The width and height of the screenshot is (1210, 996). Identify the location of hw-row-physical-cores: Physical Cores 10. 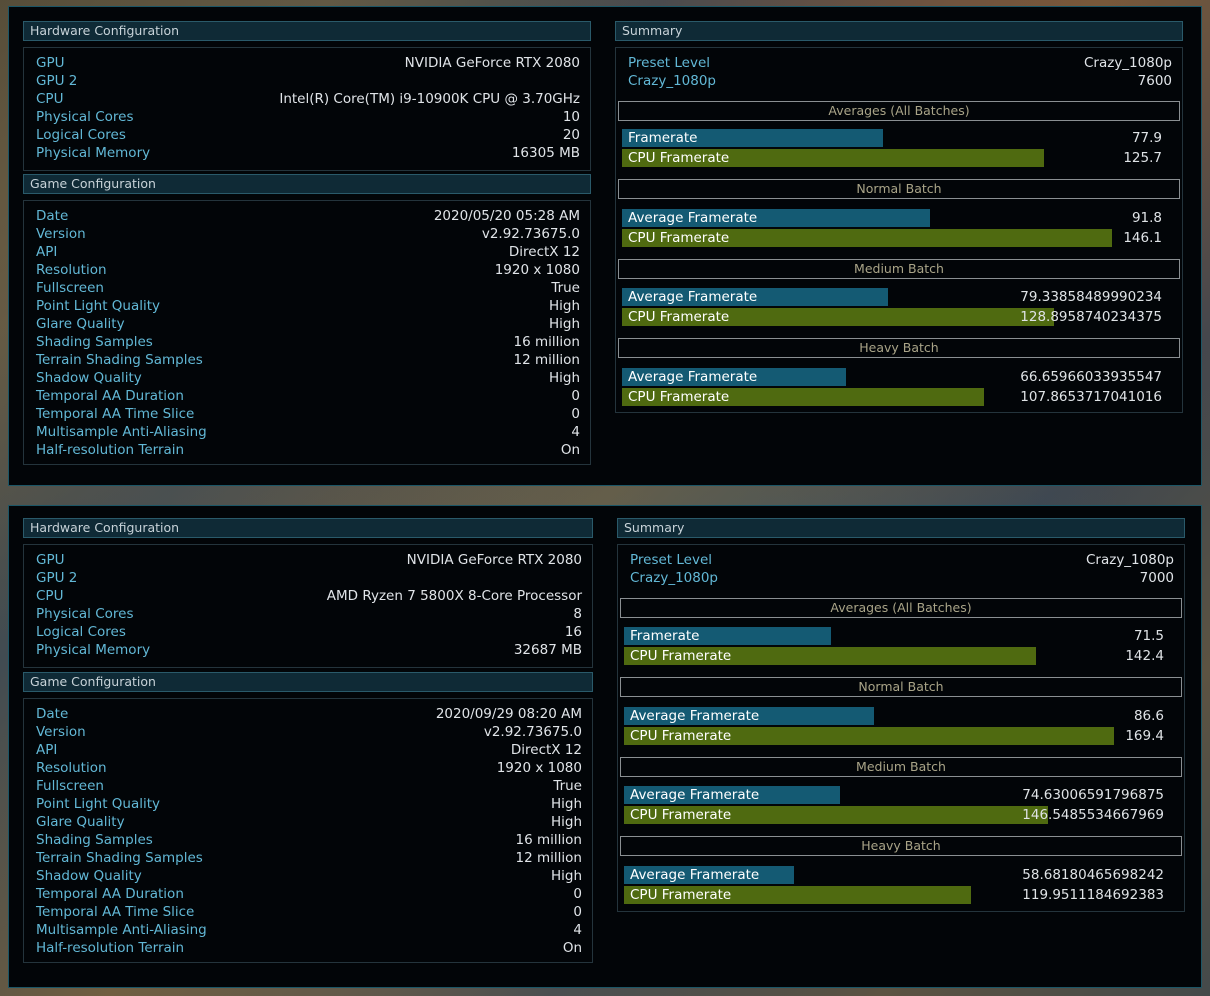
(307, 117).